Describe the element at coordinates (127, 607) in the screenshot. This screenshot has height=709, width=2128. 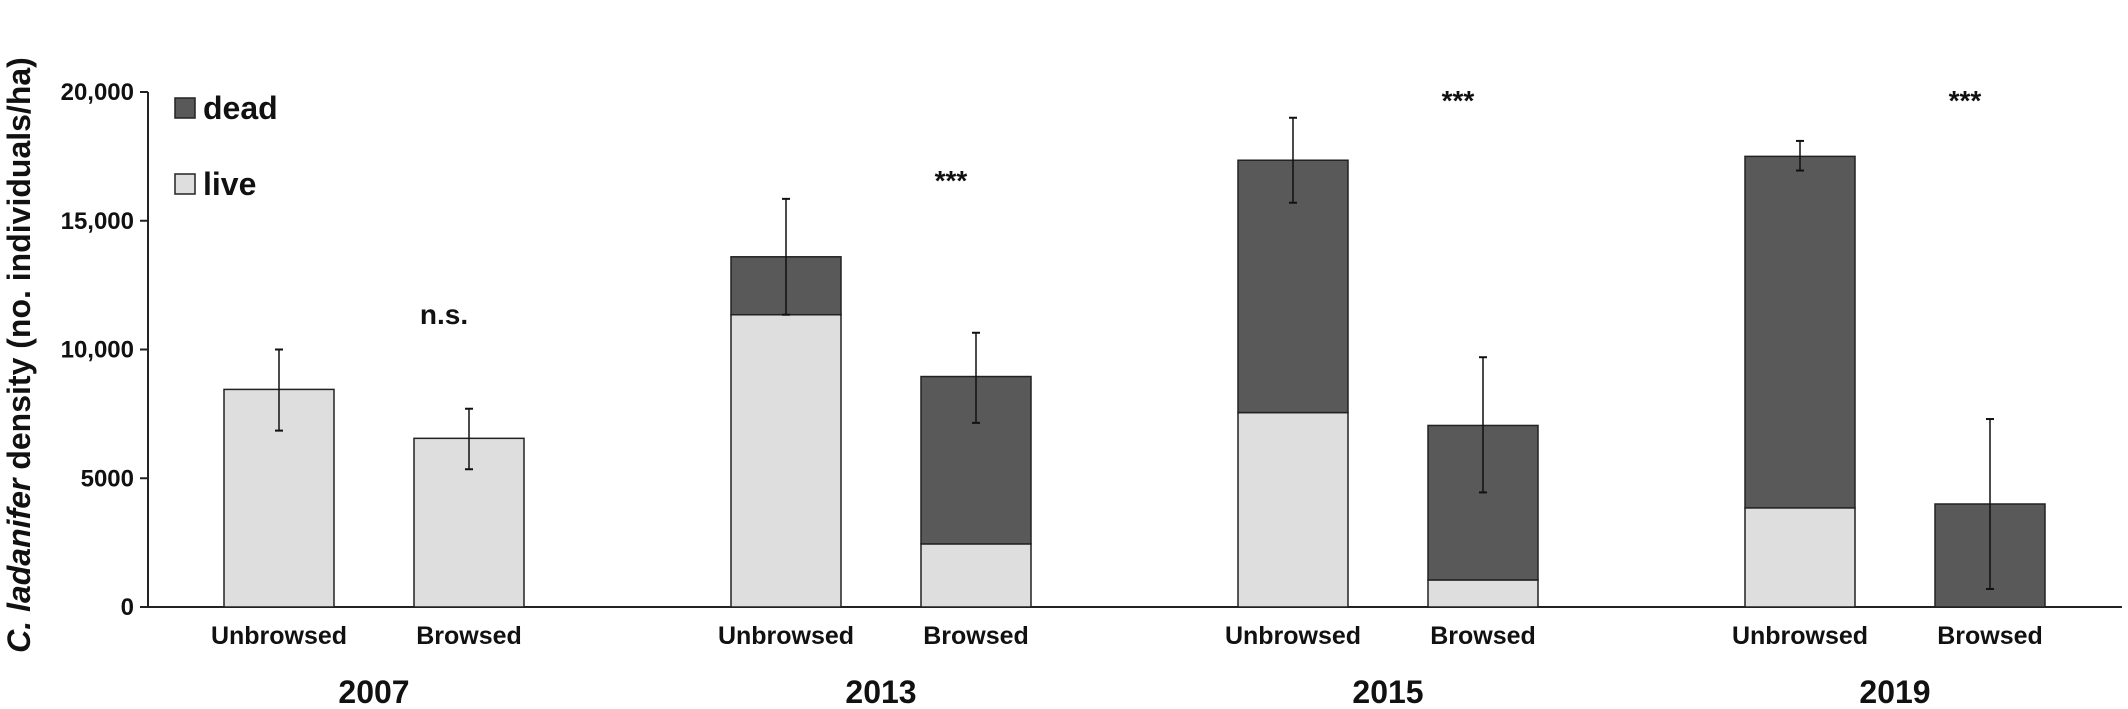
I see `y-tick-label: 0` at that location.